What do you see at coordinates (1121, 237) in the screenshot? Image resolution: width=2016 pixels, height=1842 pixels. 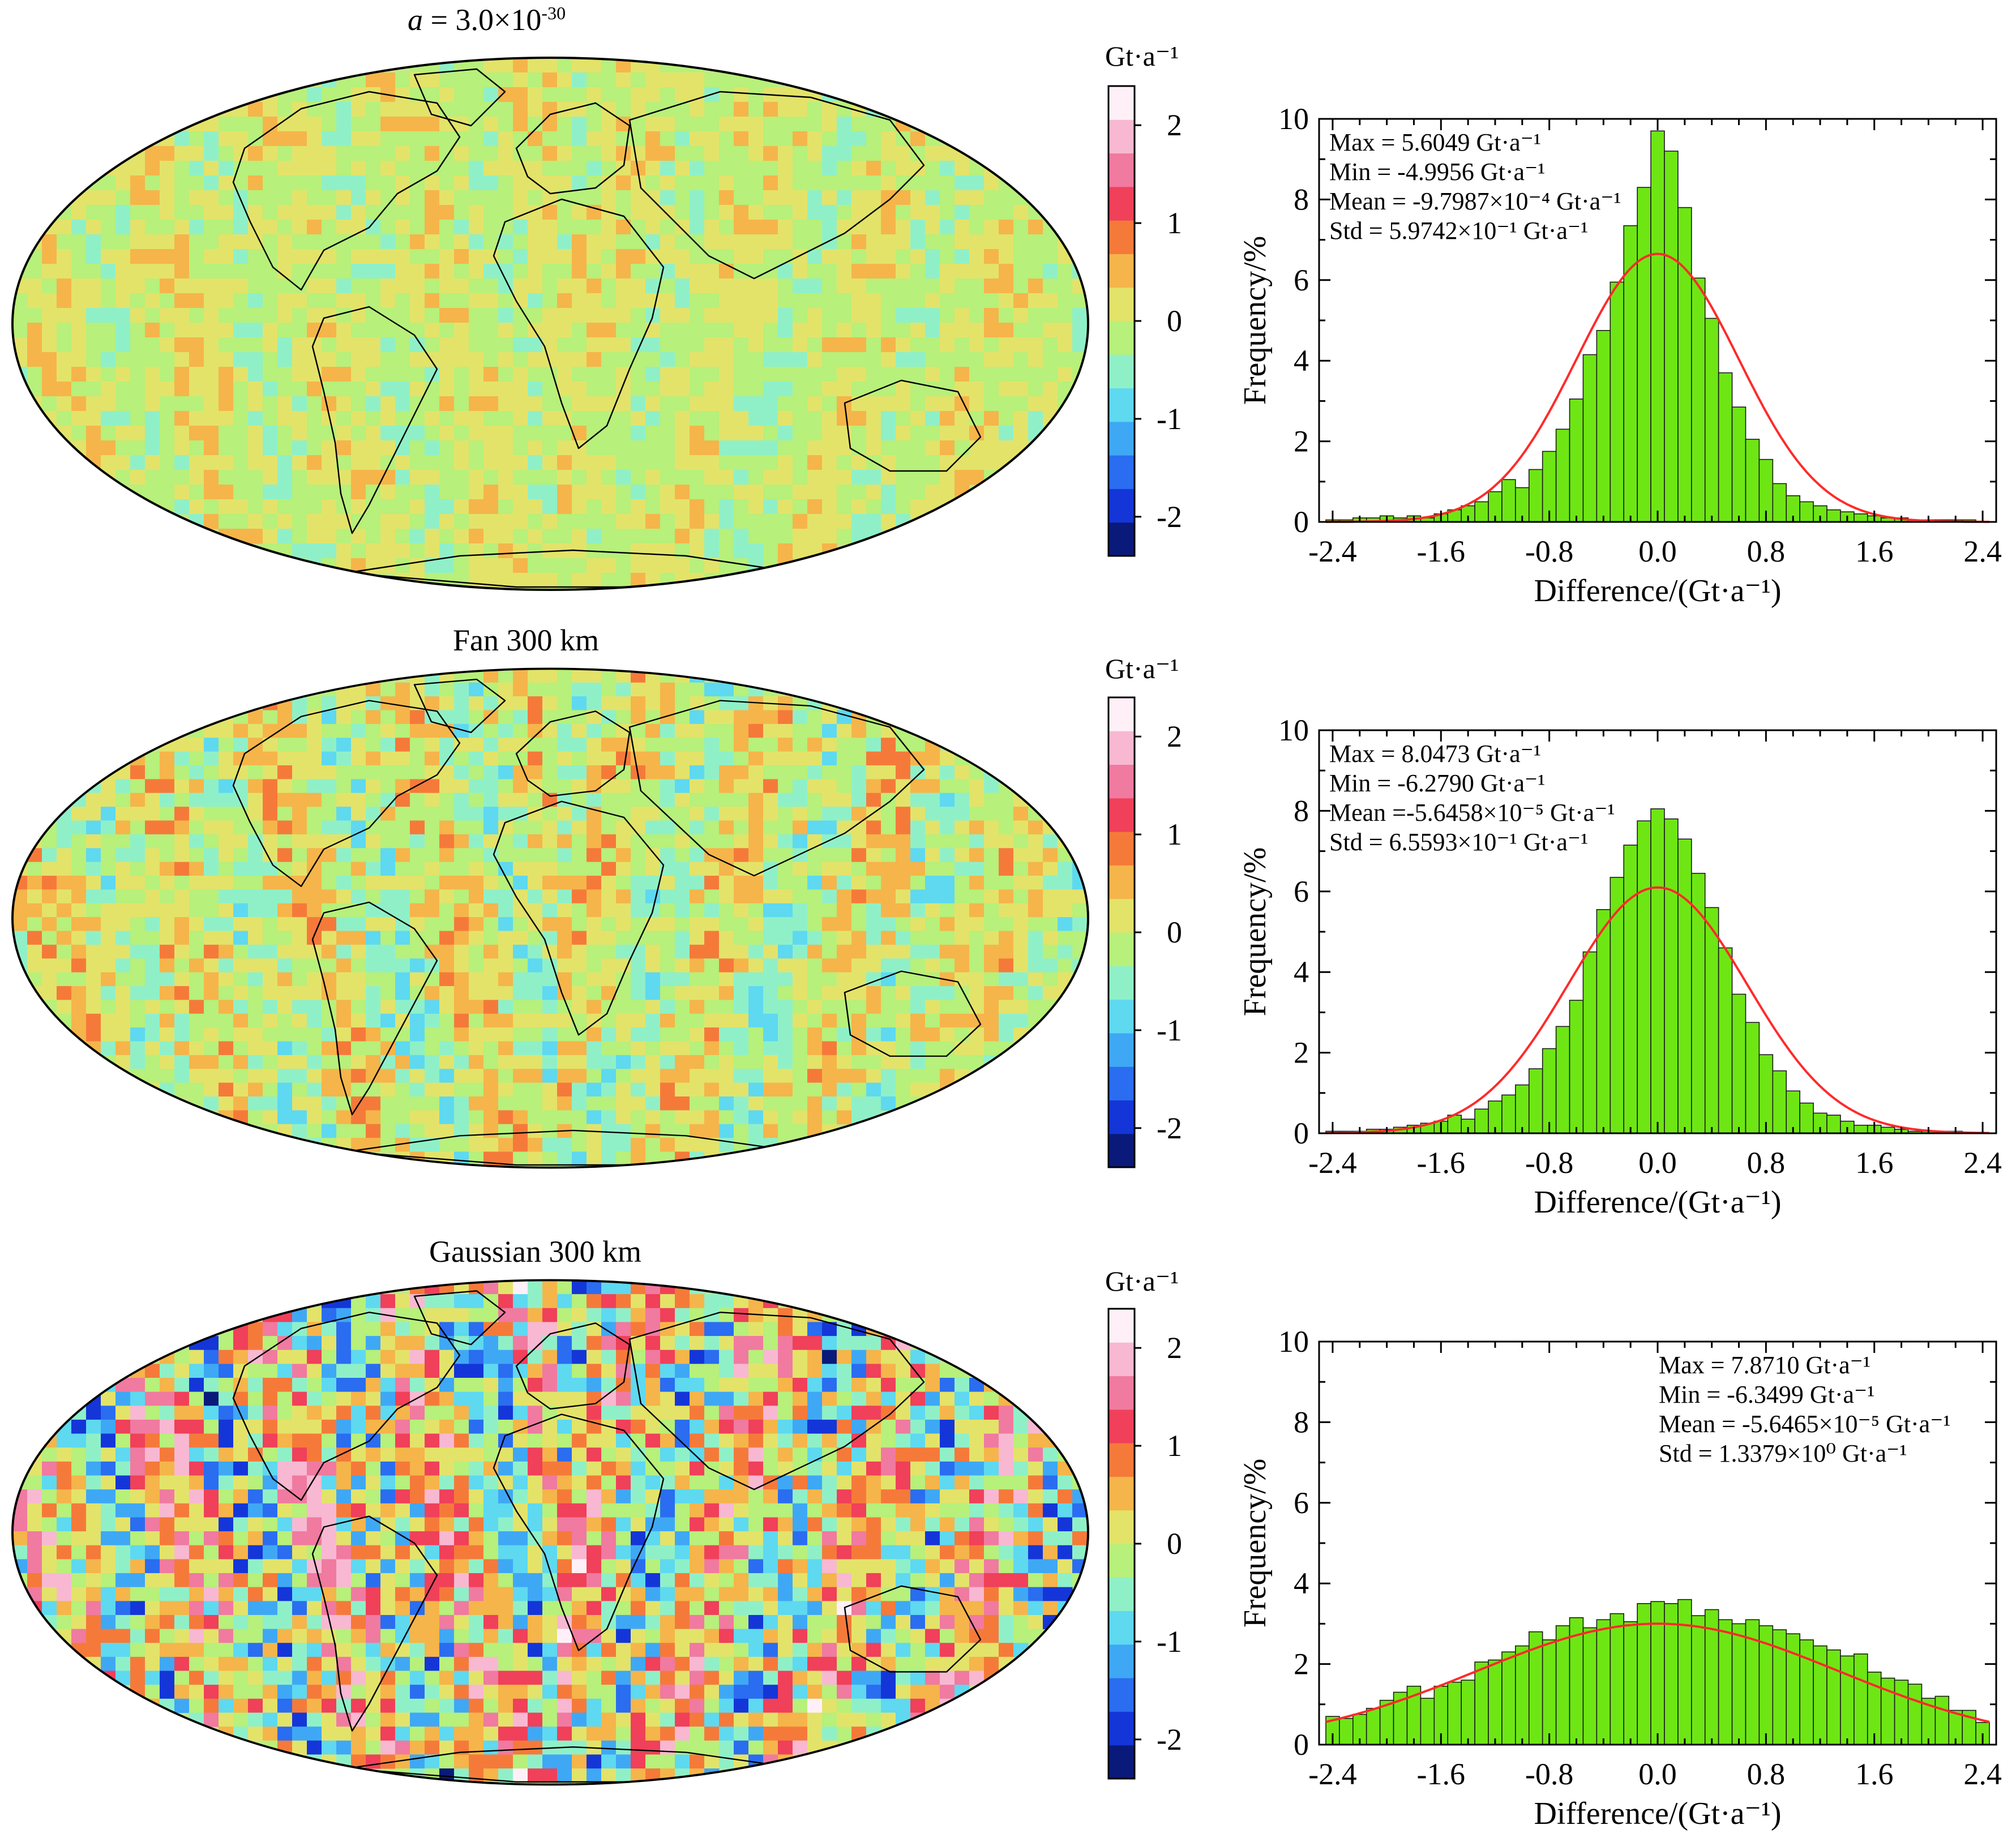 I see `colorbar-swatch` at bounding box center [1121, 237].